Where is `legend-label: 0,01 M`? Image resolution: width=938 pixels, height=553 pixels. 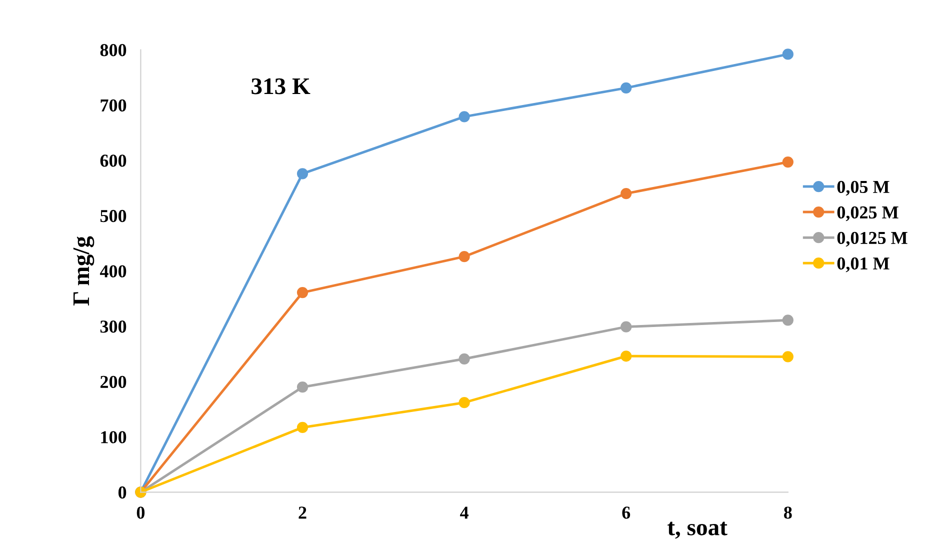
legend-label: 0,01 M is located at coordinates (863, 264).